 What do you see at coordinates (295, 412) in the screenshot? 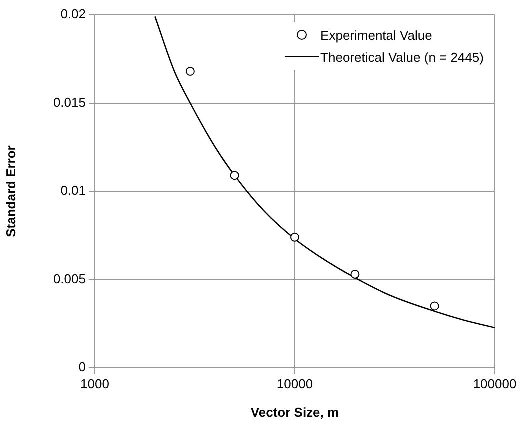
I see `x-axis-title: Vector Size, m` at bounding box center [295, 412].